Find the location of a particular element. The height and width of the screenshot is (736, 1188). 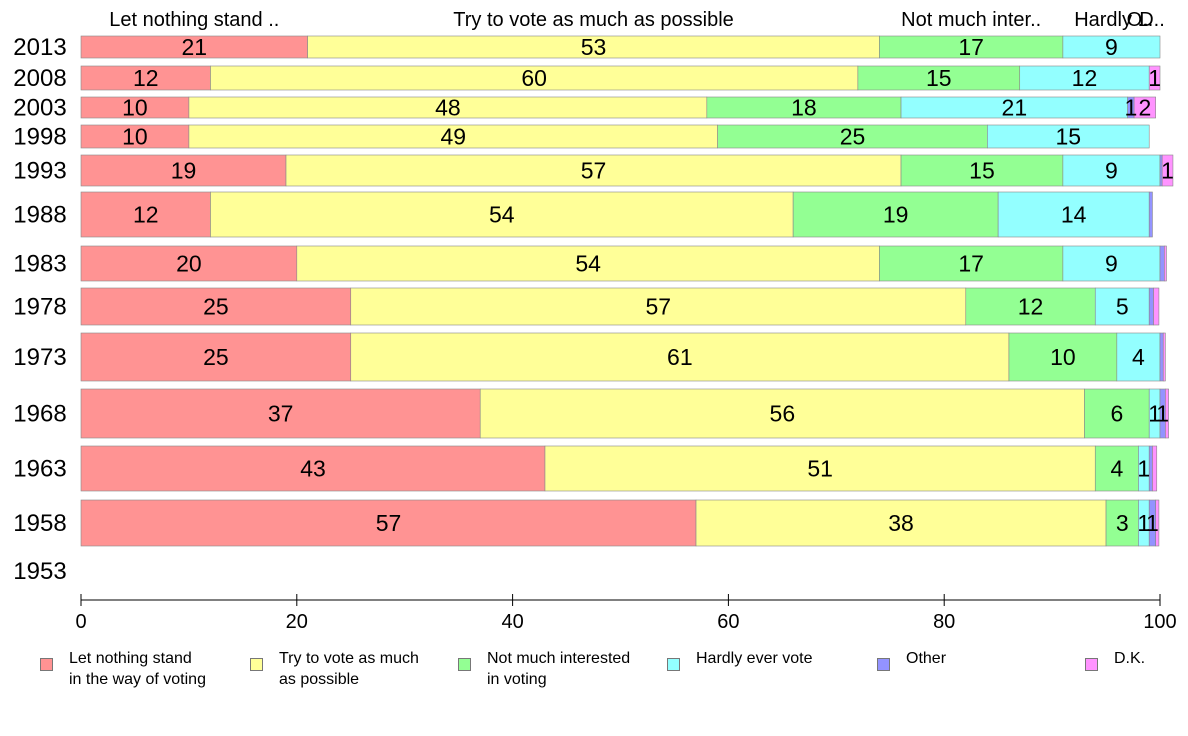

legend-item-let-nothing: Let nothing stand in the way of voting is located at coordinates (123, 669).